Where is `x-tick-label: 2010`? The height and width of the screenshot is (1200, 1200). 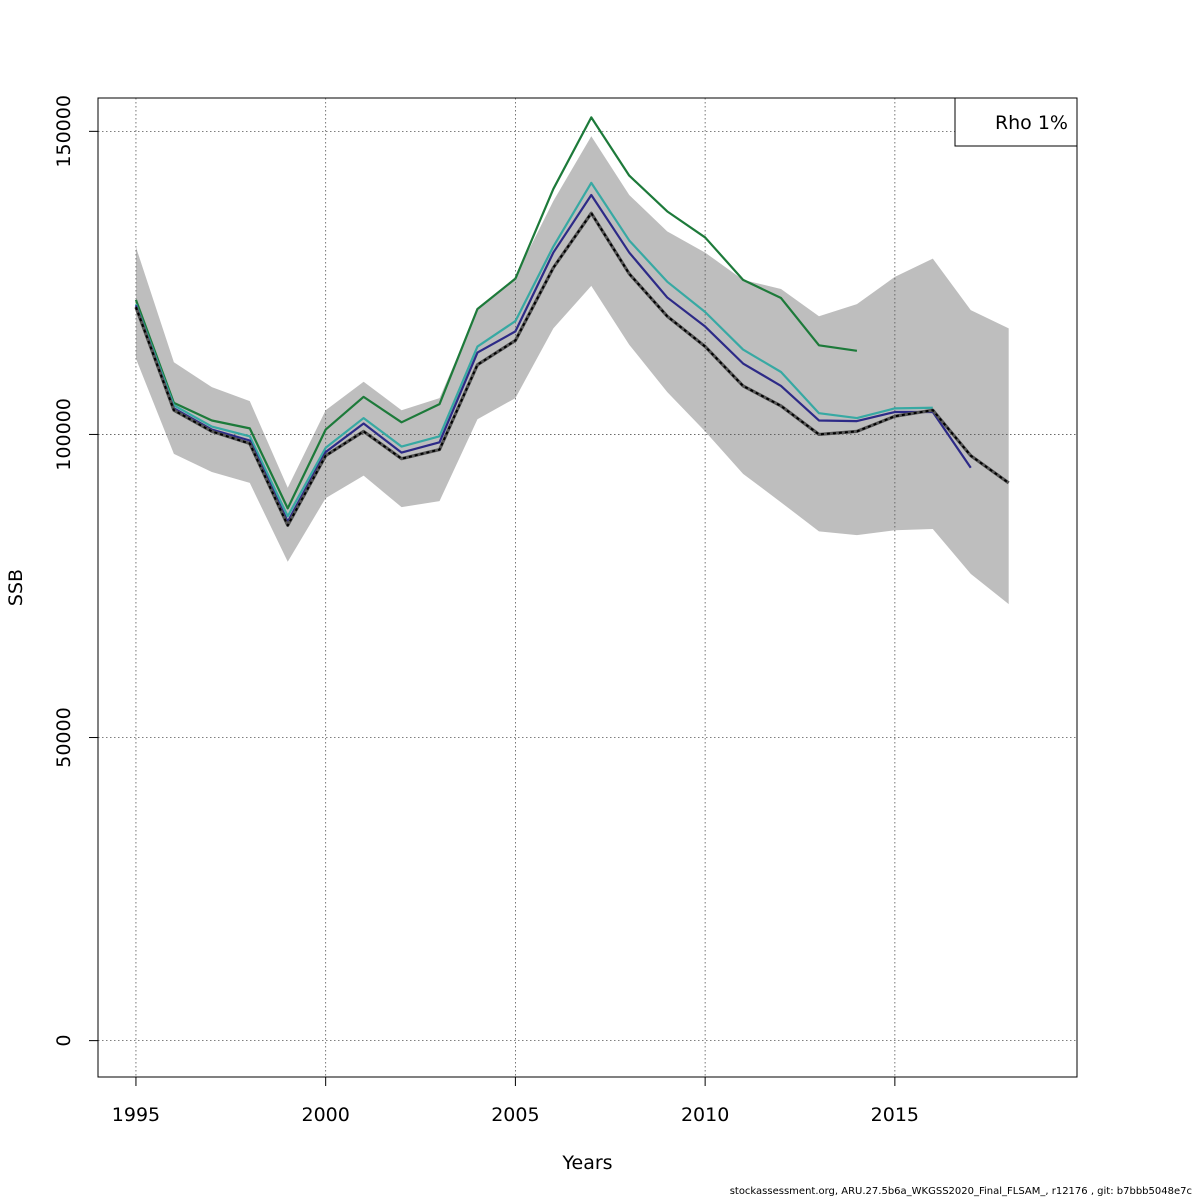
x-tick-label: 2010 is located at coordinates (705, 1115).